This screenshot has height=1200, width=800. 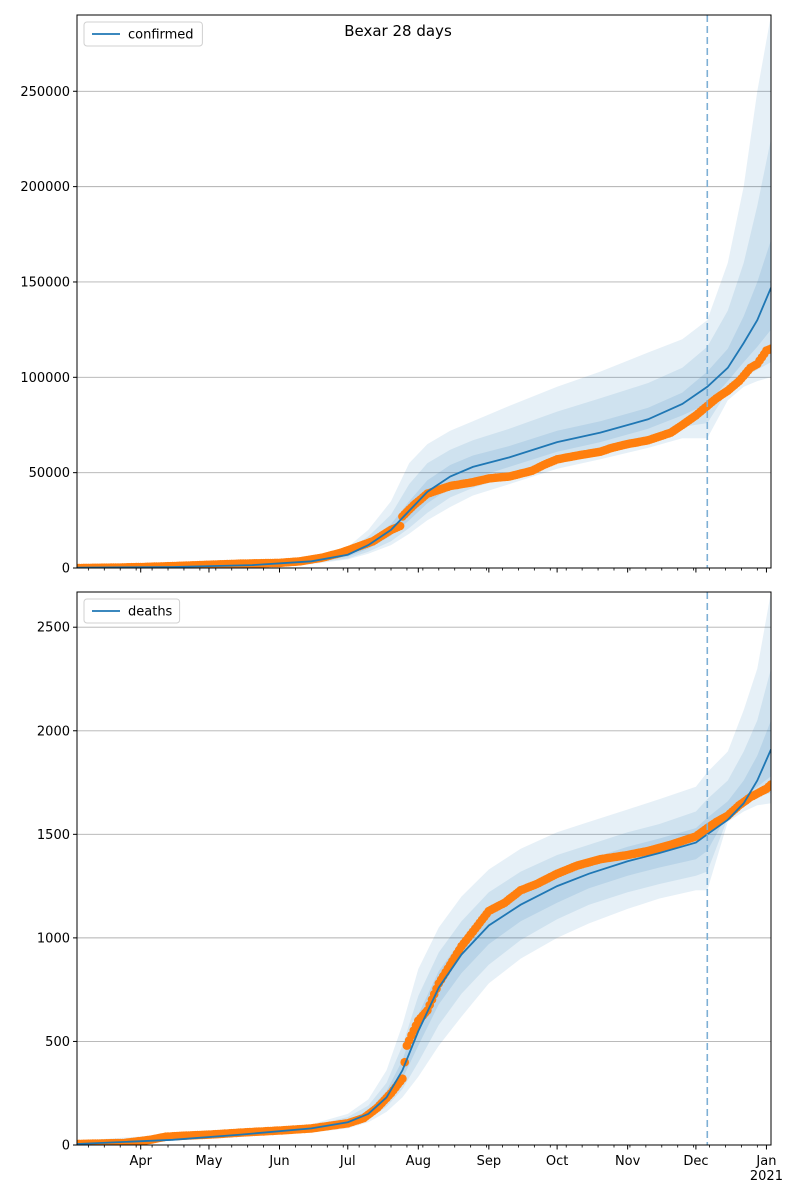 What do you see at coordinates (427, 570) in the screenshot?
I see `x-axis` at bounding box center [427, 570].